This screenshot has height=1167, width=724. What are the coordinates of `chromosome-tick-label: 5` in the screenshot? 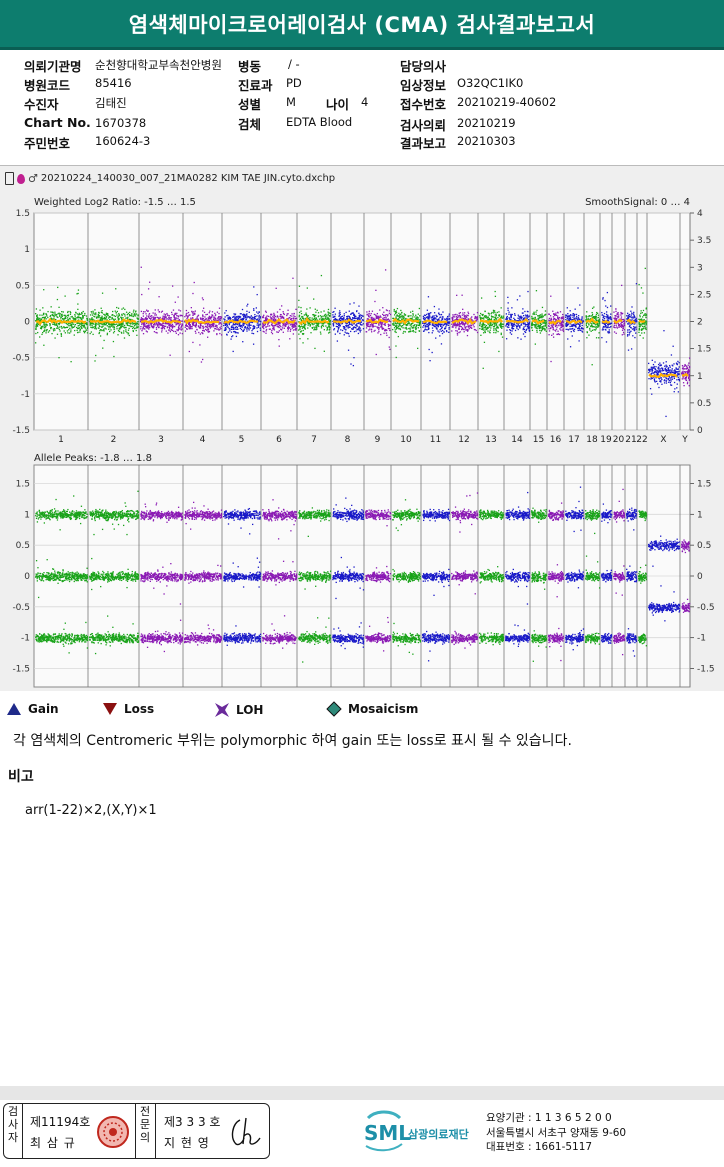 It's located at (242, 440).